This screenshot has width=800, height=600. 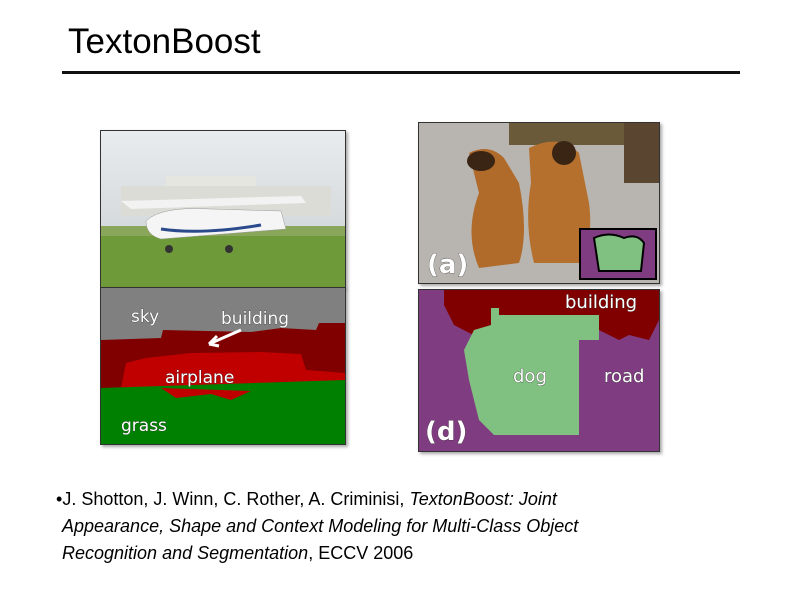 I want to click on citation-title-3: Recognition and Segmentation, so click(x=185, y=553).